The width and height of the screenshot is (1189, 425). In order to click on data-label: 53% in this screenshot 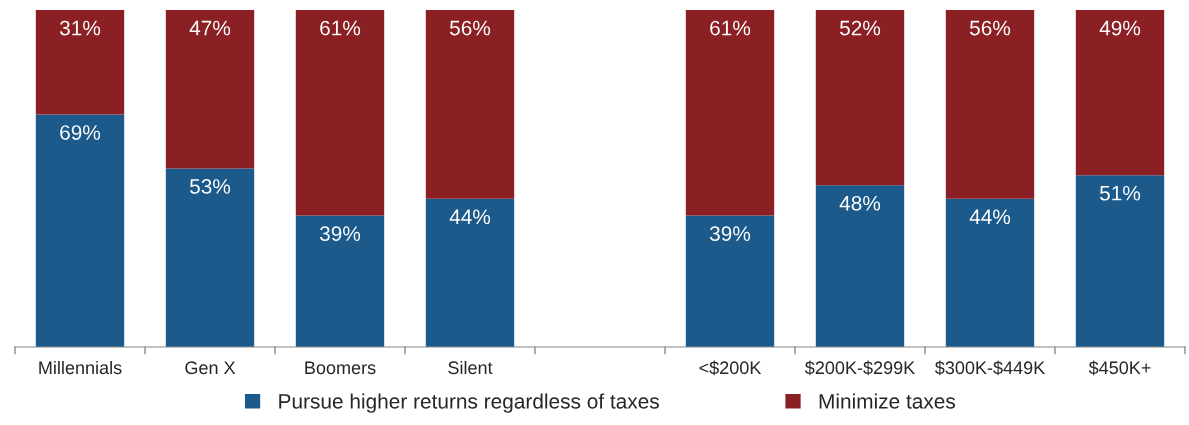, I will do `click(210, 186)`.